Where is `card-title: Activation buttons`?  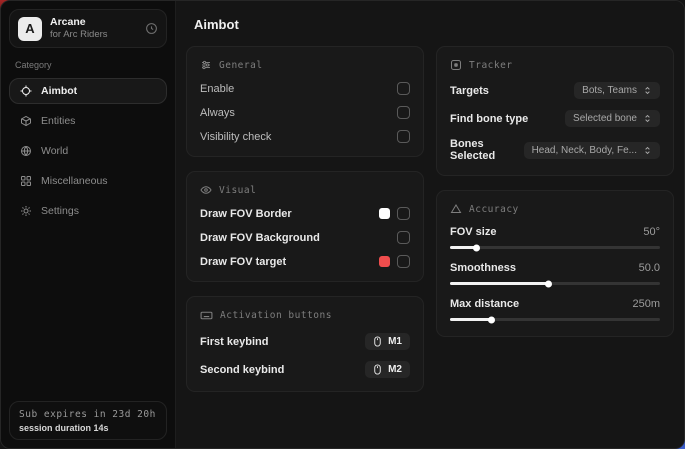 card-title: Activation buttons is located at coordinates (276, 315).